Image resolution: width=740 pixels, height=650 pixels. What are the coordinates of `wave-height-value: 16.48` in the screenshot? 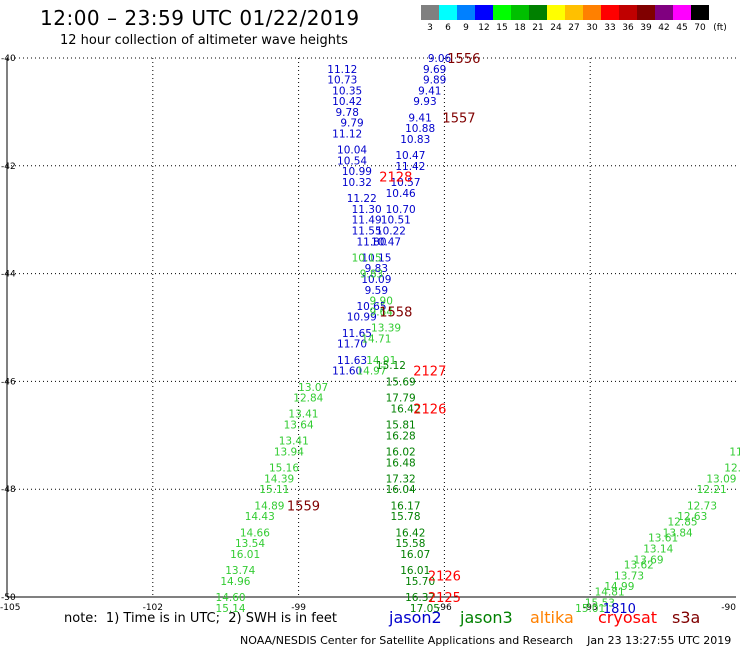 It's located at (401, 463).